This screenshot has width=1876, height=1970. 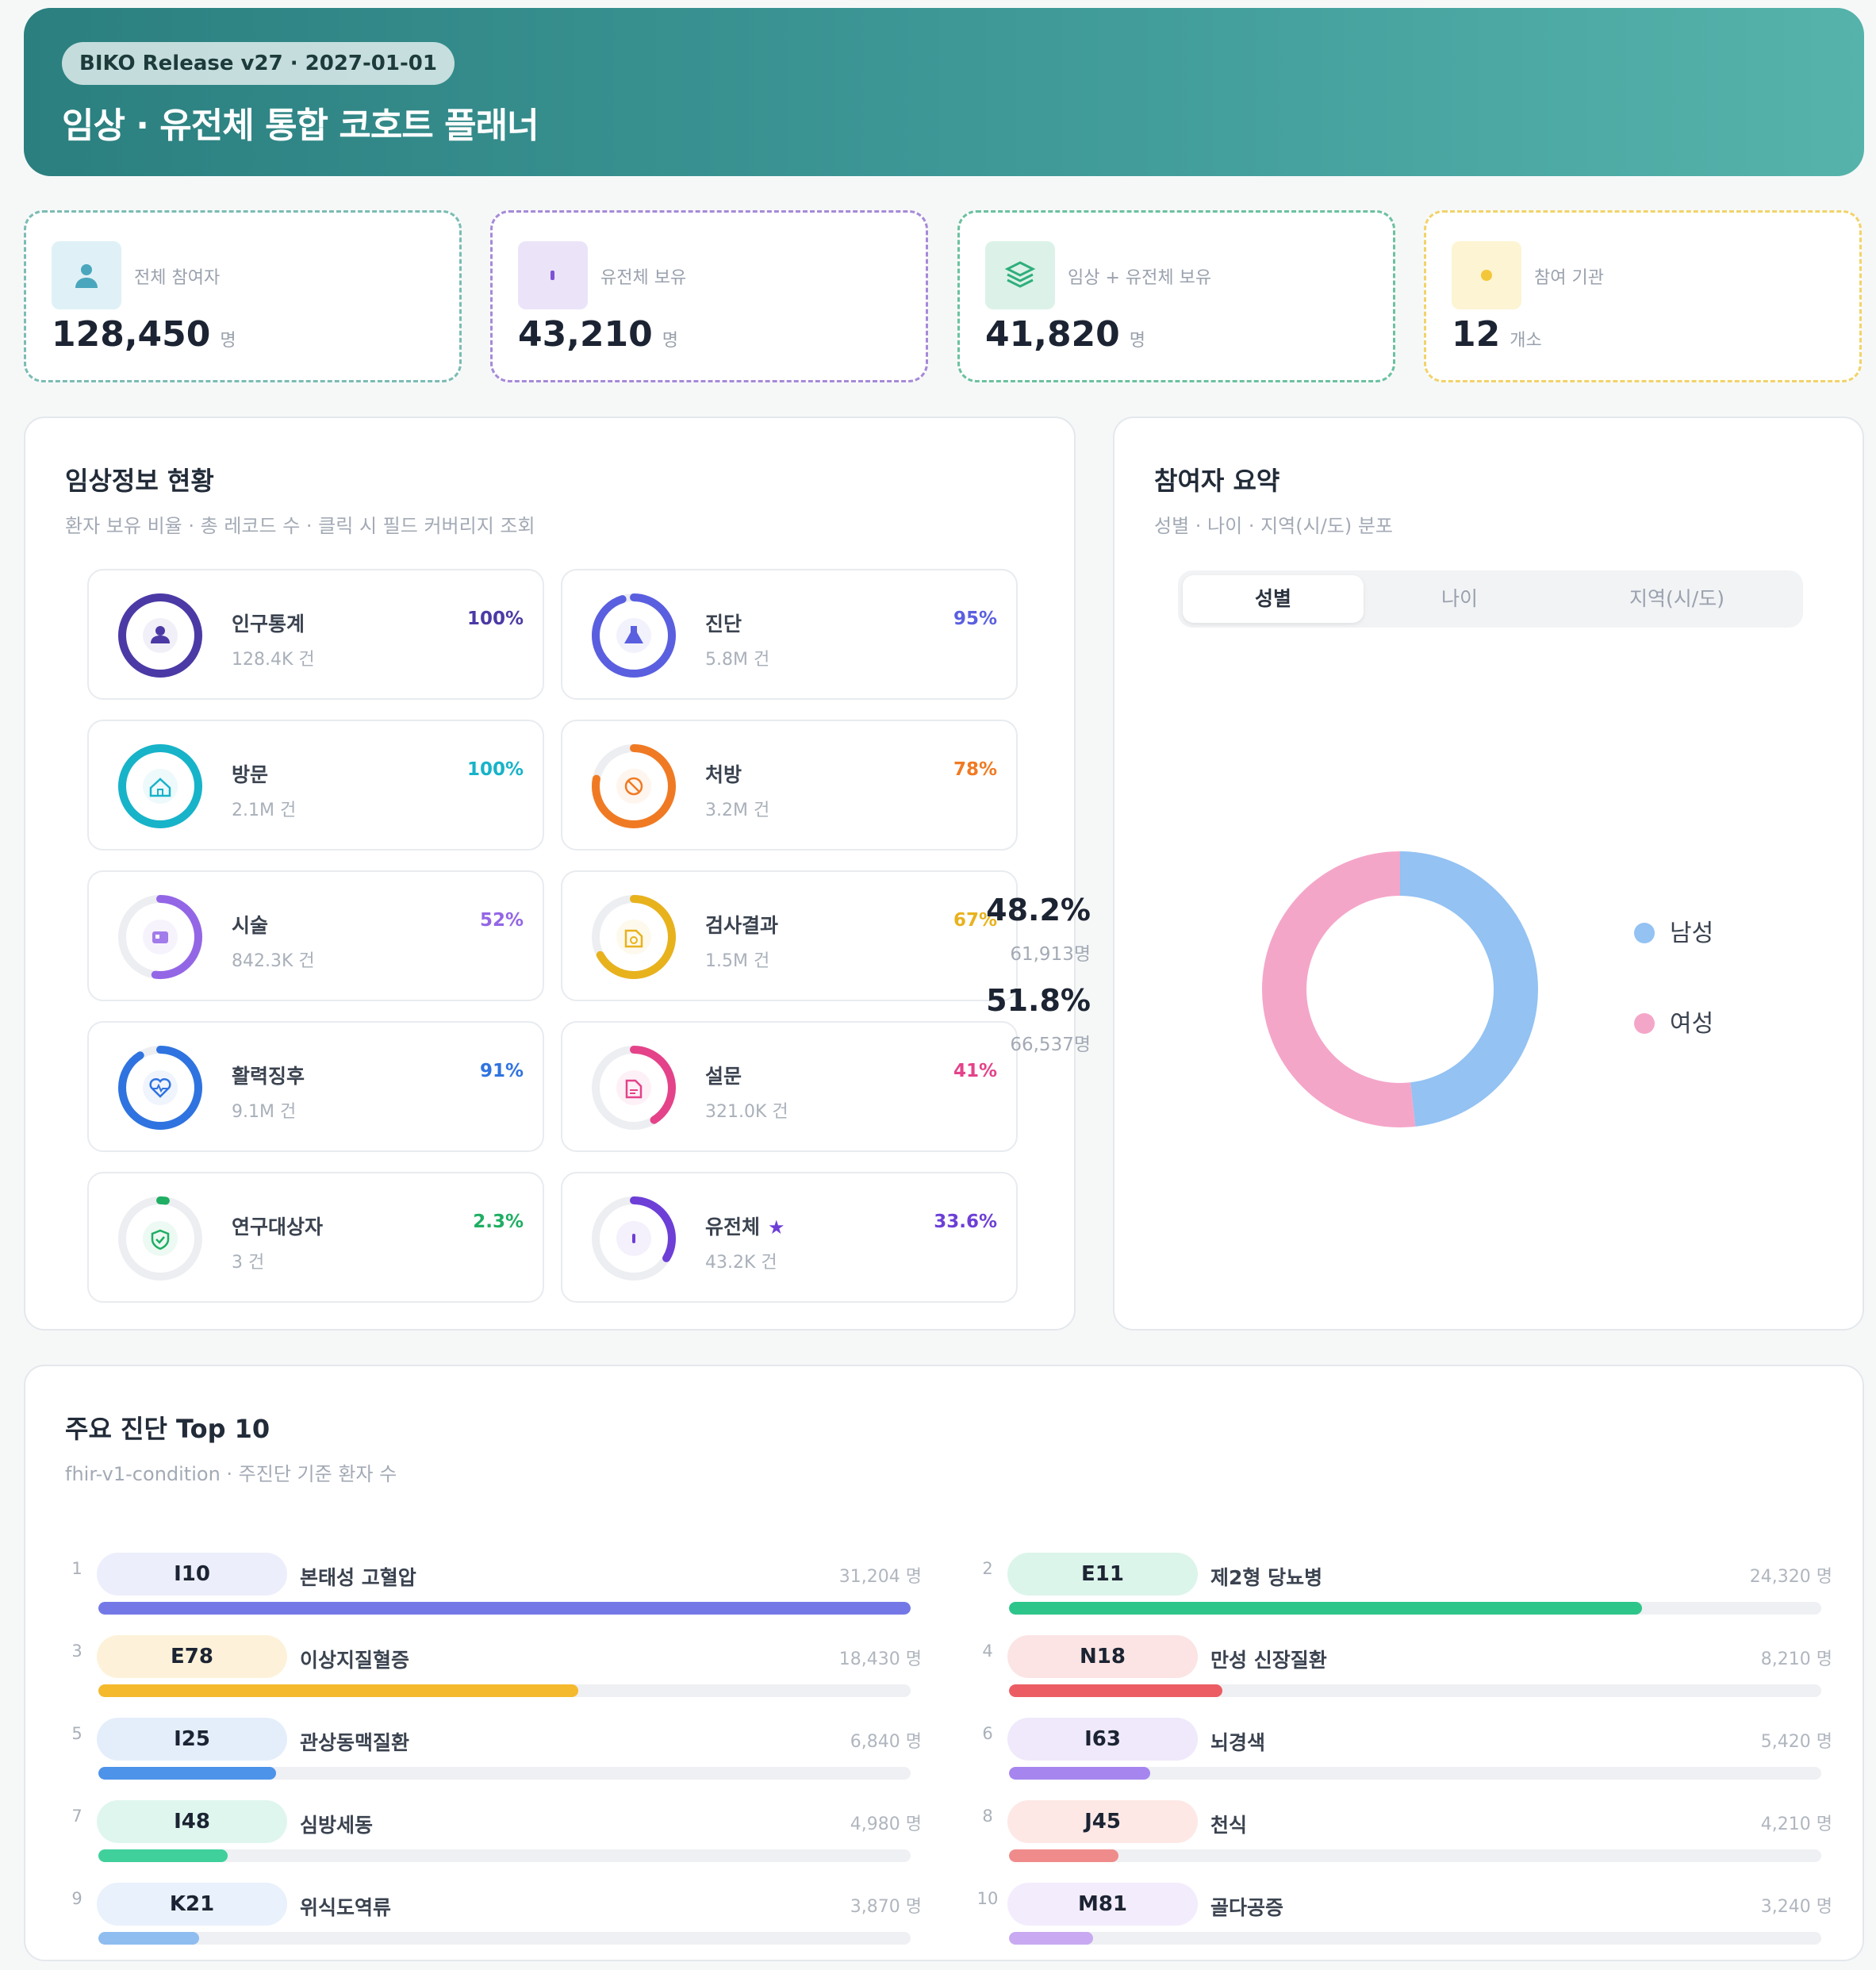 What do you see at coordinates (177, 278) in the screenshot?
I see `stat-label: 전체 참여자` at bounding box center [177, 278].